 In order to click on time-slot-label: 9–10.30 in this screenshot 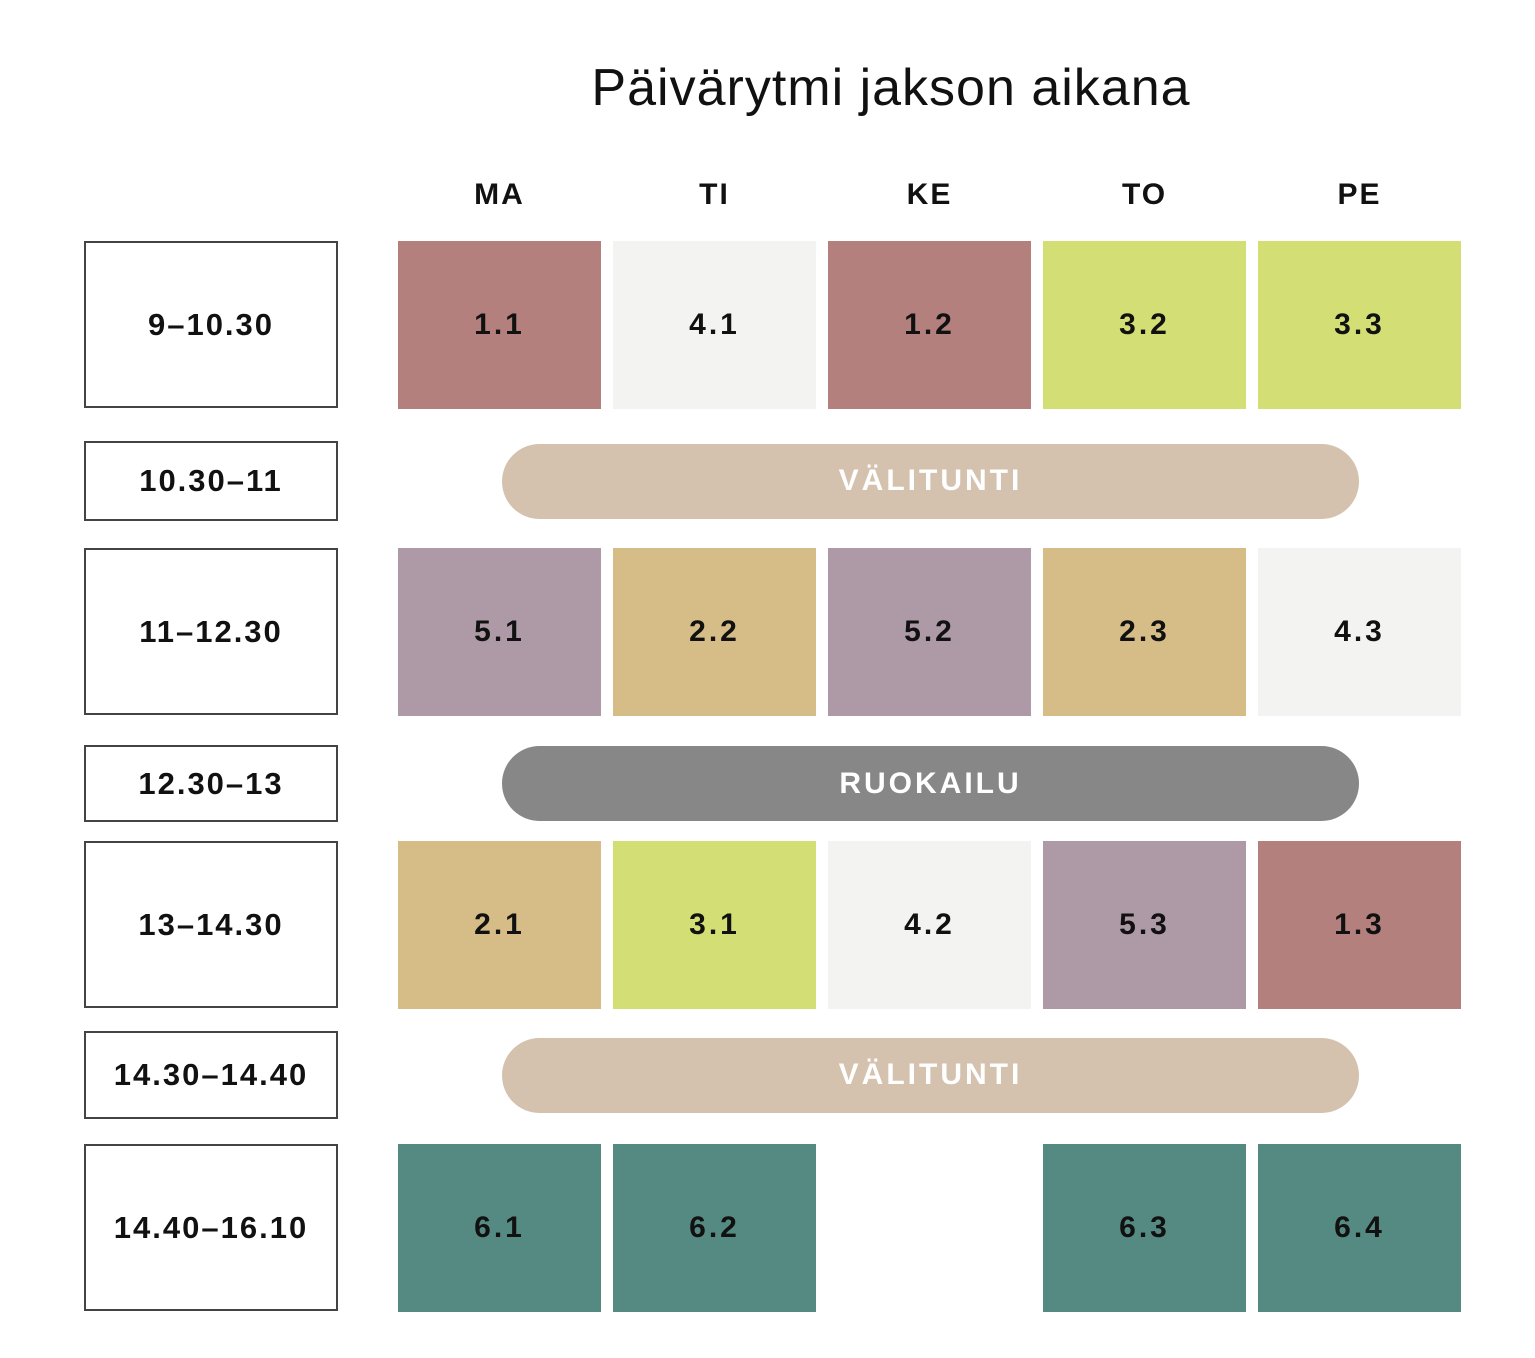, I will do `click(211, 324)`.